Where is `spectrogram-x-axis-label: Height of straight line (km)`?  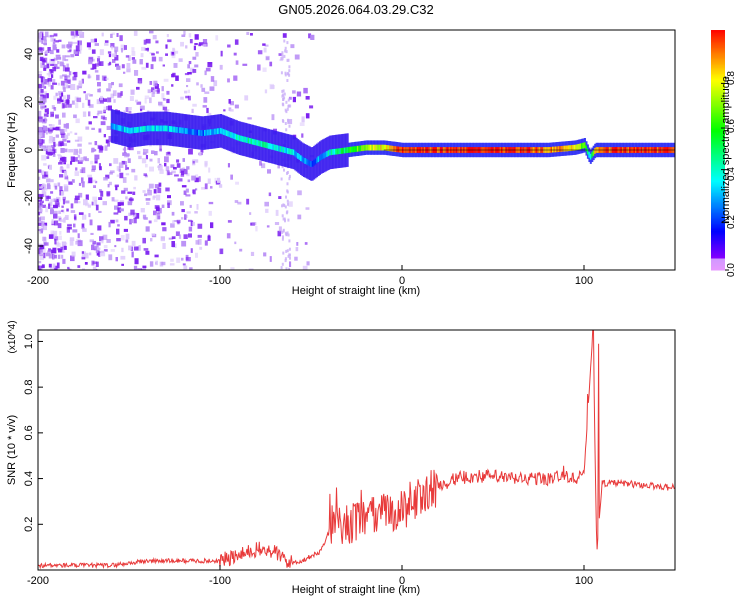 spectrogram-x-axis-label: Height of straight line (km) is located at coordinates (356, 291).